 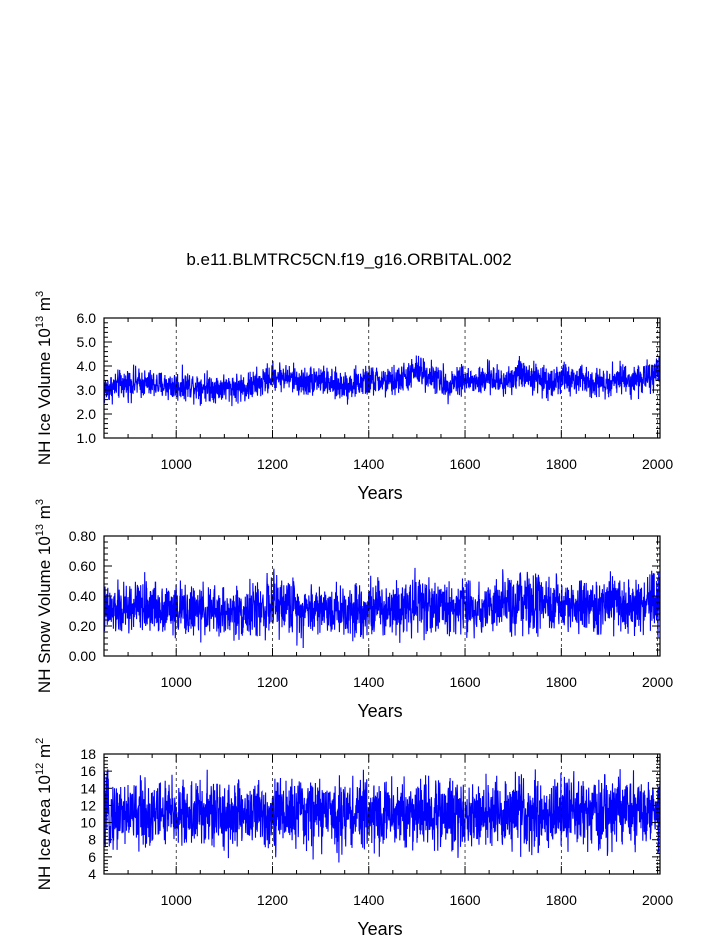 What do you see at coordinates (348, 259) in the screenshot?
I see `figure-title: b.e11.BLMTRC5CN.f19_g16.ORBITAL.002` at bounding box center [348, 259].